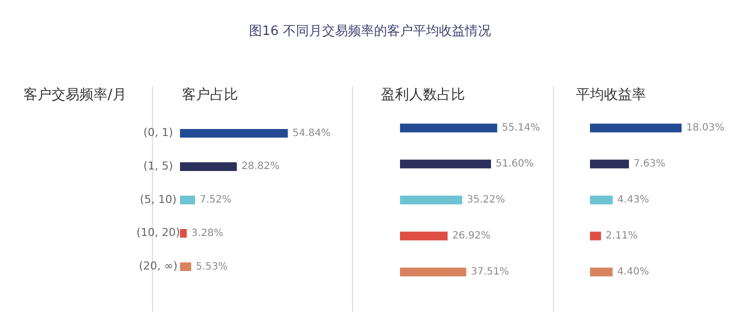 Image resolution: width=740 pixels, height=327 pixels. Describe the element at coordinates (207, 233) in the screenshot. I see `data-label: 3.28%` at that location.